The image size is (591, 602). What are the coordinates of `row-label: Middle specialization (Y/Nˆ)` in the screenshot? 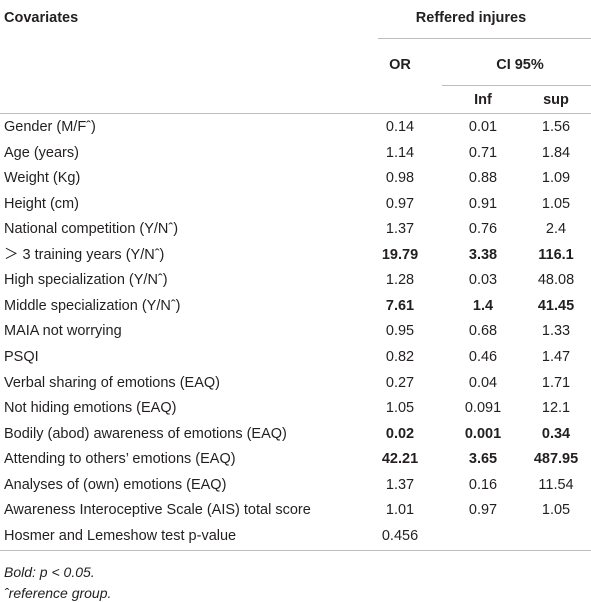 It's located at (92, 305).